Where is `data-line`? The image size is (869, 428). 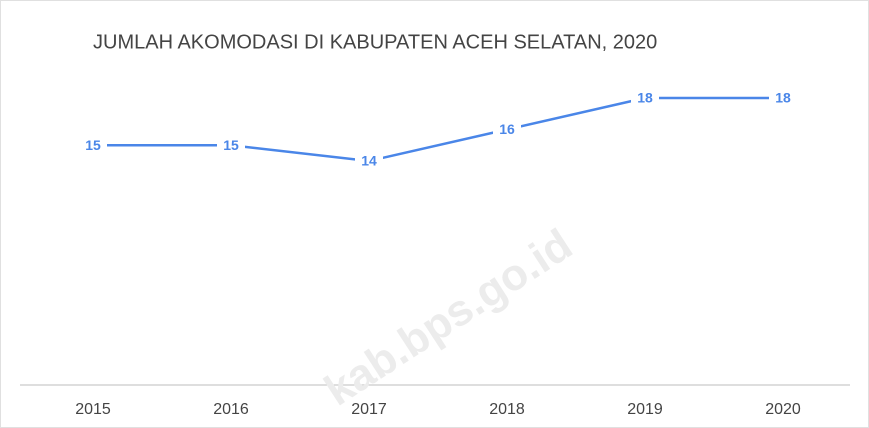
data-line is located at coordinates (438, 129).